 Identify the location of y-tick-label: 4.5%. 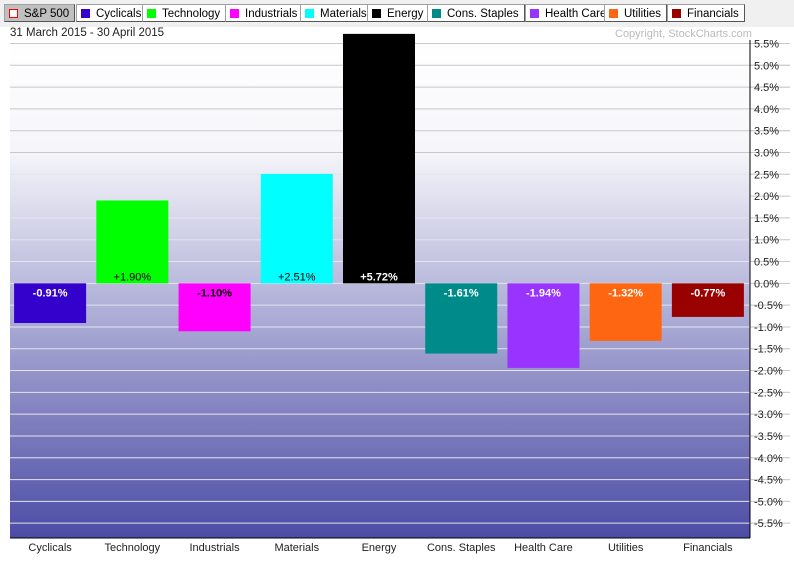
(766, 88).